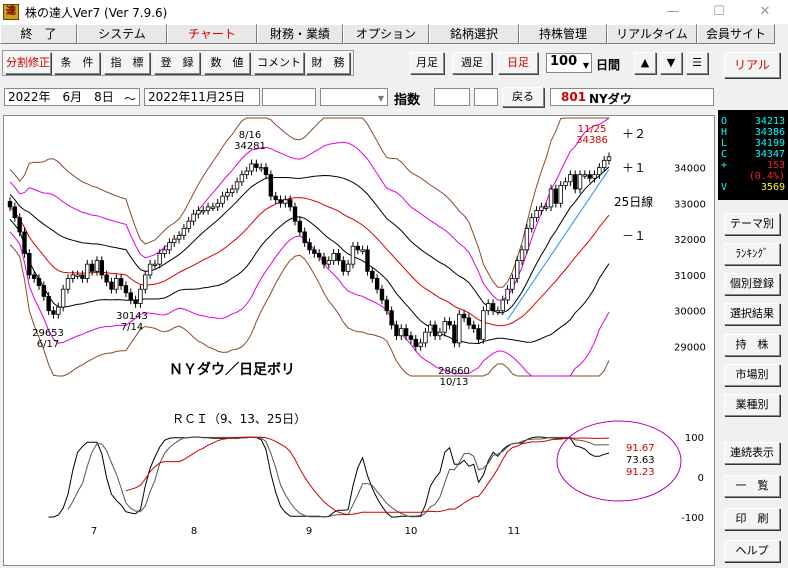 This screenshot has height=568, width=788. Describe the element at coordinates (752, 405) in the screenshot. I see `side-button-6: 業種別` at that location.